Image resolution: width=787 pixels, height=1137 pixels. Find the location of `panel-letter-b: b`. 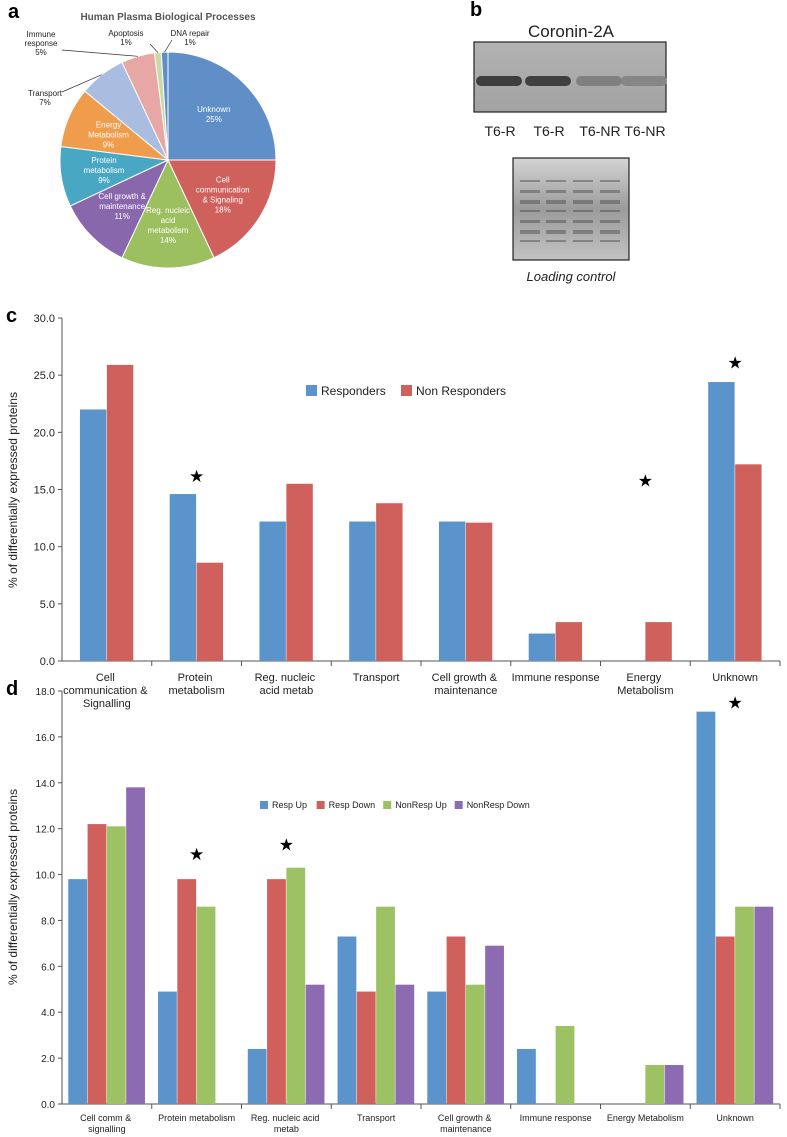

panel-letter-b: b is located at coordinates (476, 10).